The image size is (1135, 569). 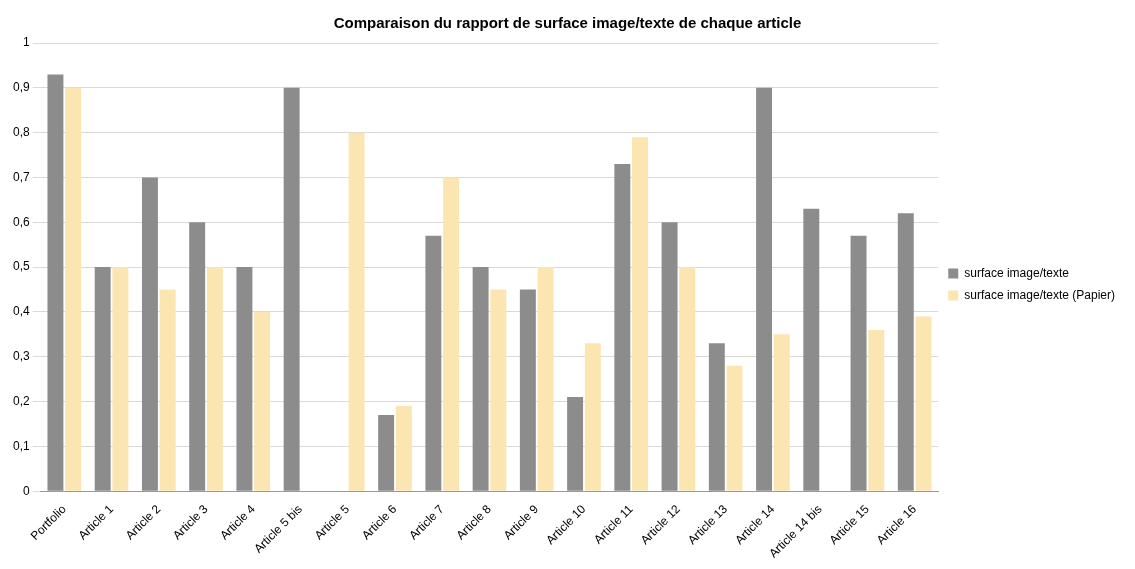 I want to click on y-tick-label: 0,9, so click(x=21, y=87).